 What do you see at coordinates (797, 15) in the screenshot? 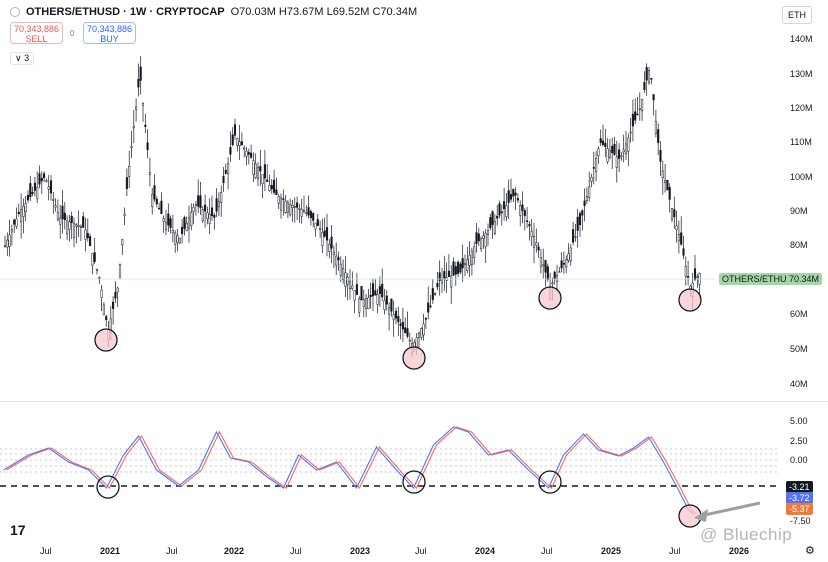
I see `currency-button: ETH` at bounding box center [797, 15].